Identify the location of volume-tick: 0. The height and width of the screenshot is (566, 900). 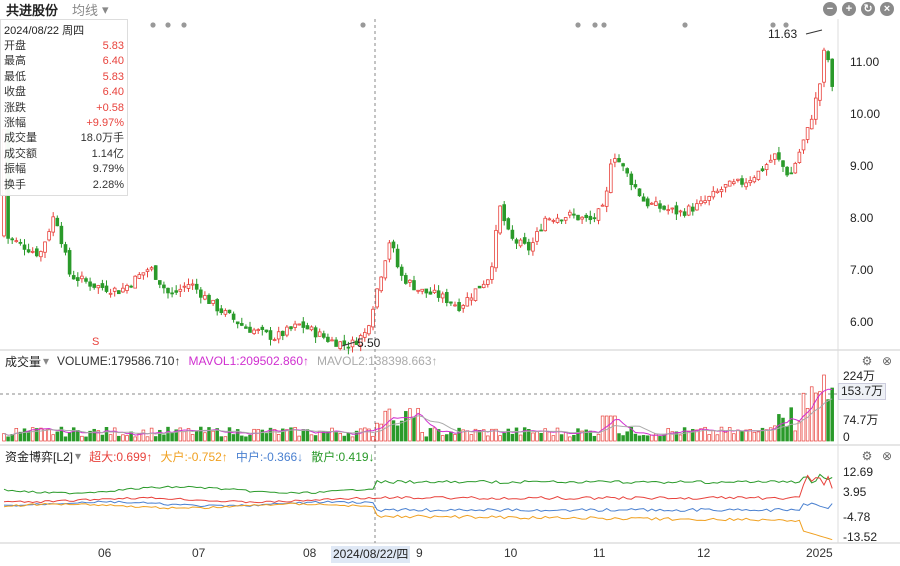
(846, 437).